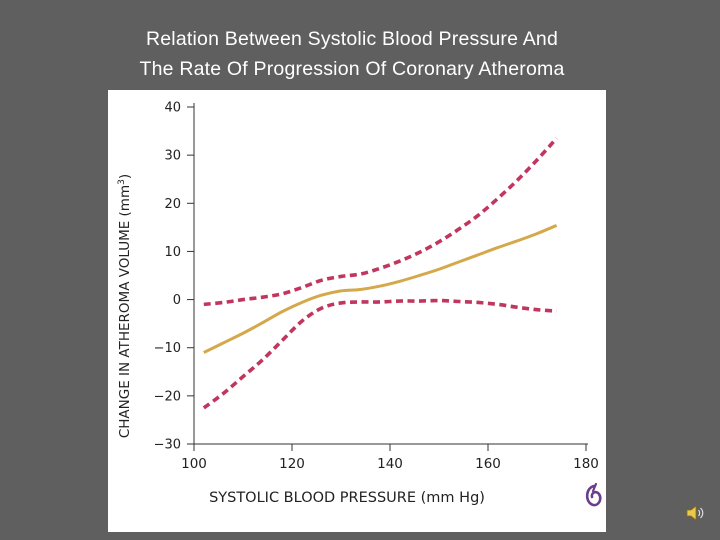 This screenshot has height=540, width=720. What do you see at coordinates (194, 464) in the screenshot?
I see `x-tick-label: 100` at bounding box center [194, 464].